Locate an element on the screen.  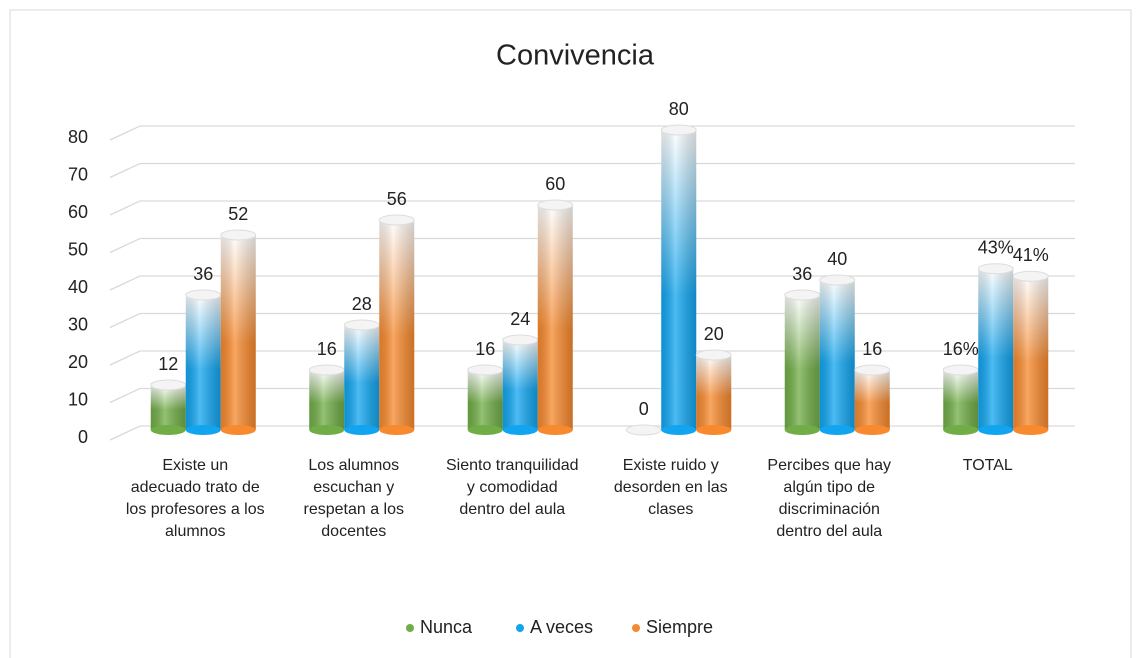
data-label: 43% is located at coordinates (996, 248).